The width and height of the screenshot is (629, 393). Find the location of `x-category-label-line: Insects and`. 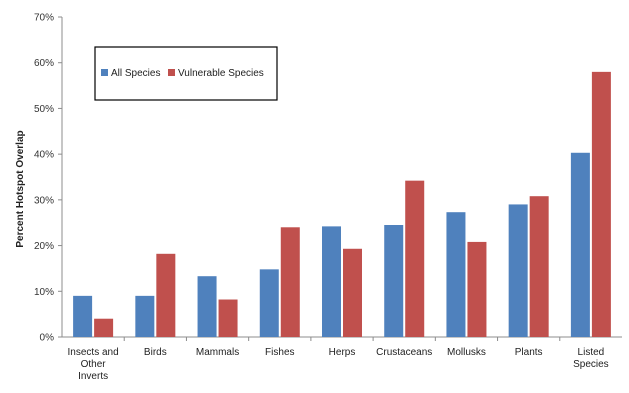

x-category-label-line: Insects and is located at coordinates (93, 352).